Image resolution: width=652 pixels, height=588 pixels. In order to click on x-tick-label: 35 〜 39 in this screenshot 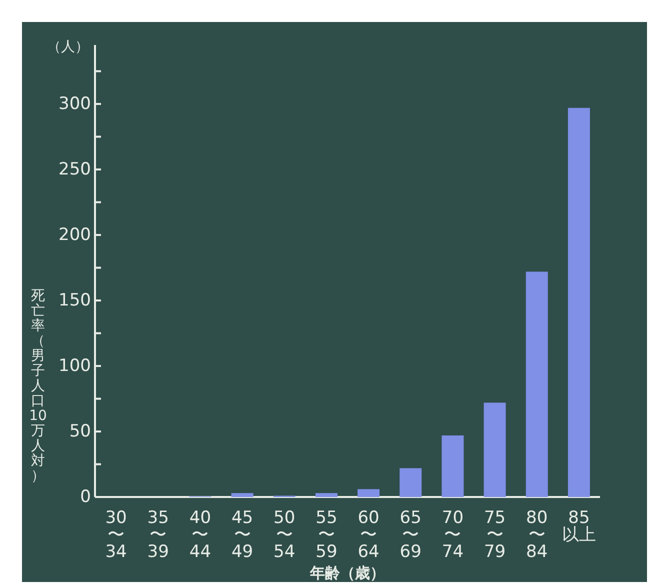, I will do `click(158, 535)`.